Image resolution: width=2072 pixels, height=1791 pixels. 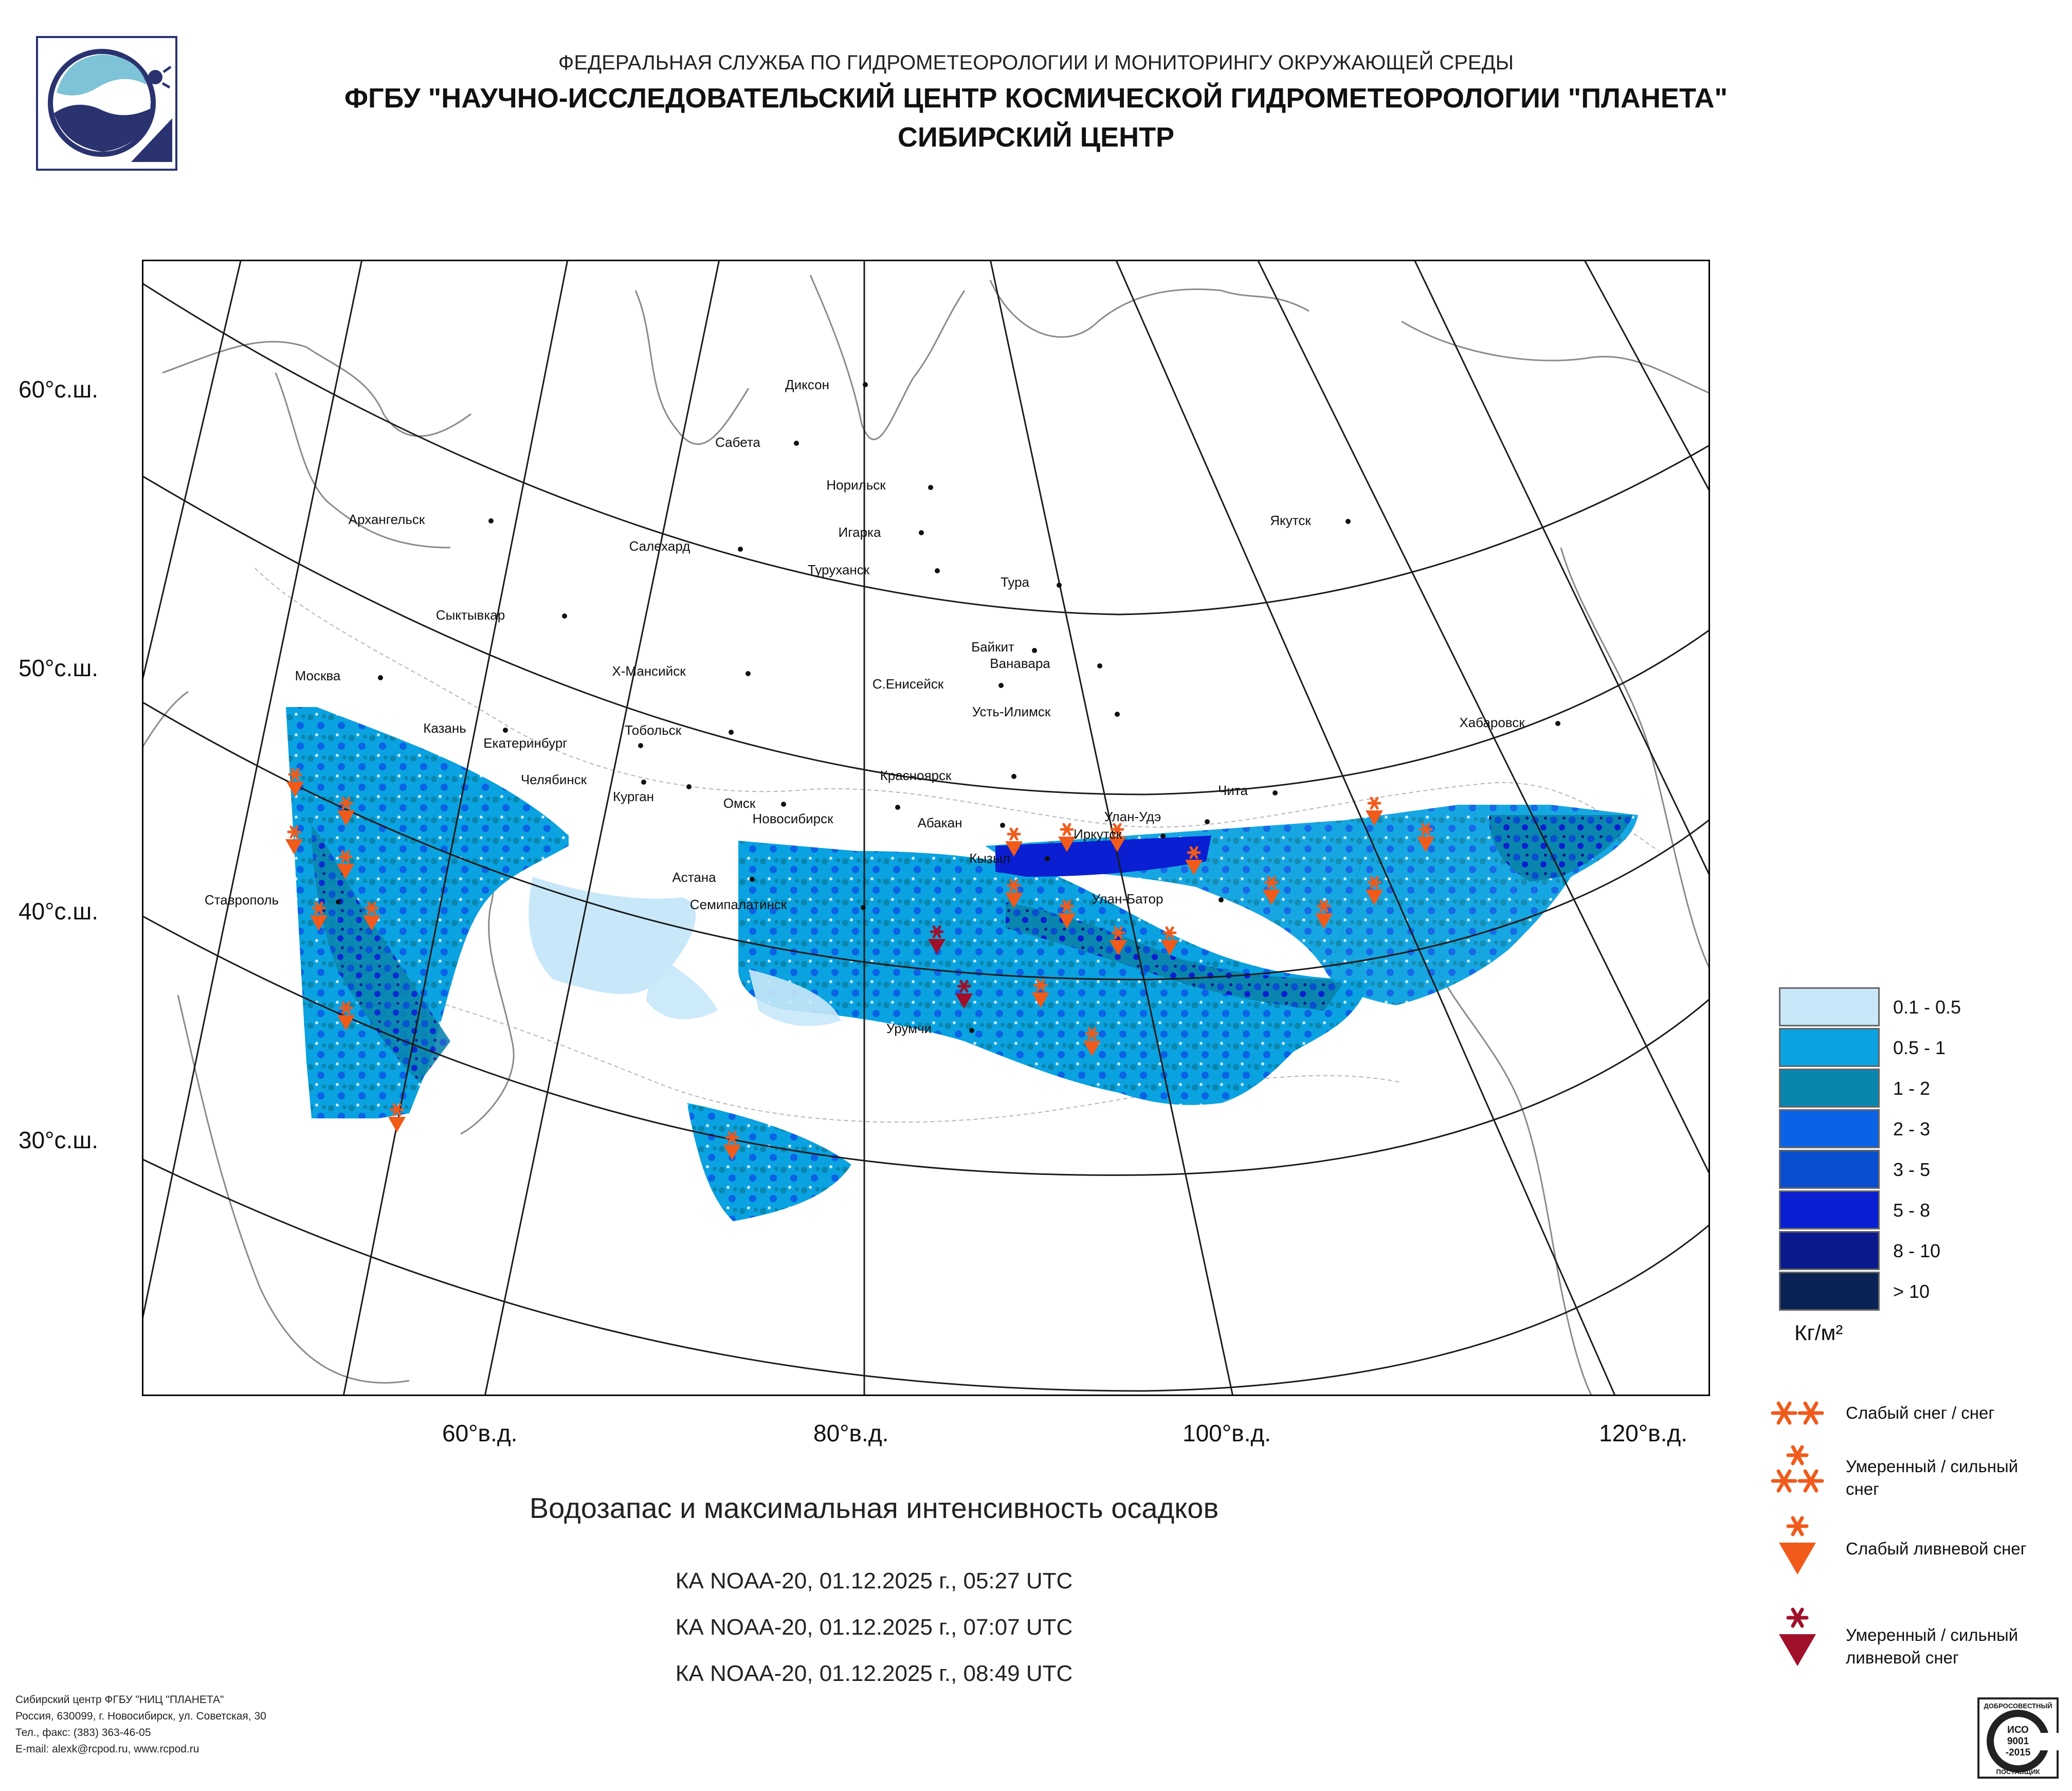 I want to click on city-label-29: Кызыл, so click(x=989, y=859).